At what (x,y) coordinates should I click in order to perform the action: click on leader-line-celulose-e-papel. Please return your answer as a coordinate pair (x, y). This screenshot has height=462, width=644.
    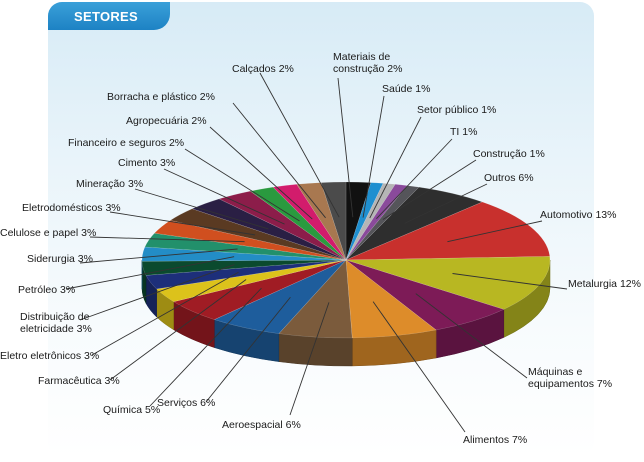
    Looking at the image, I should click on (167, 239).